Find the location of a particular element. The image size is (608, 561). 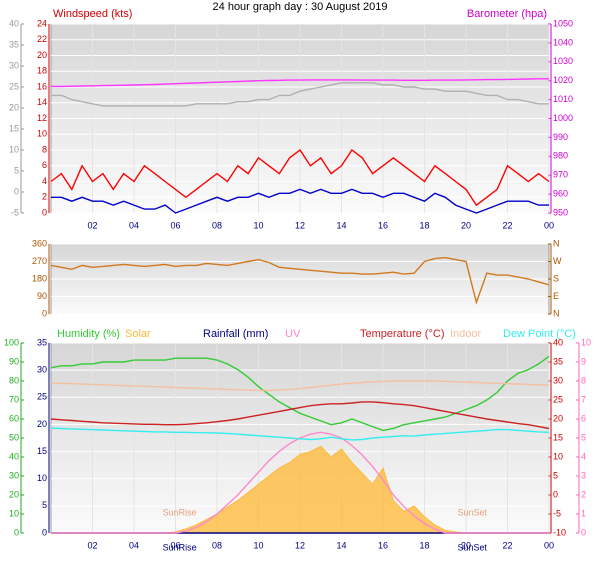

y3-tick-label: 15 is located at coordinates (14, 128).